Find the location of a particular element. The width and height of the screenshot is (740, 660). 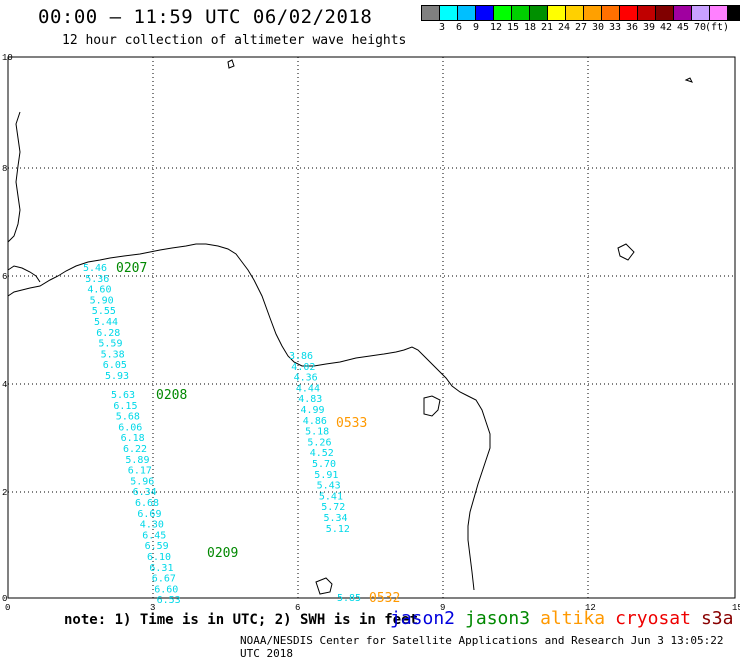

wave-height-reading: 5.18 is located at coordinates (317, 432).